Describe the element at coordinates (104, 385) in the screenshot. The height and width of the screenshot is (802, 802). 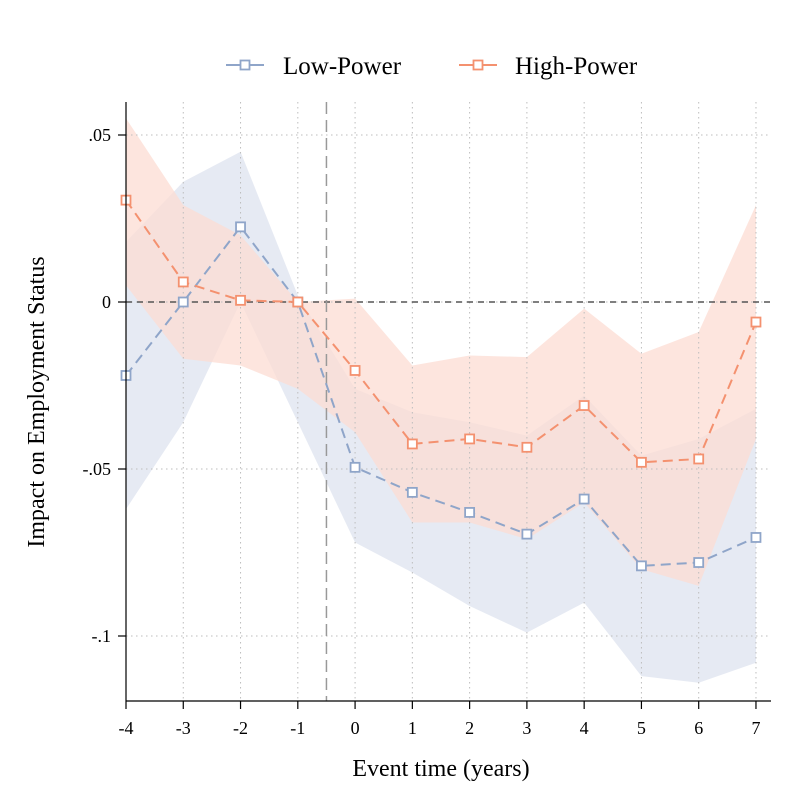
I see `y-axis-ticks: .05 0 -.05 -.1` at that location.